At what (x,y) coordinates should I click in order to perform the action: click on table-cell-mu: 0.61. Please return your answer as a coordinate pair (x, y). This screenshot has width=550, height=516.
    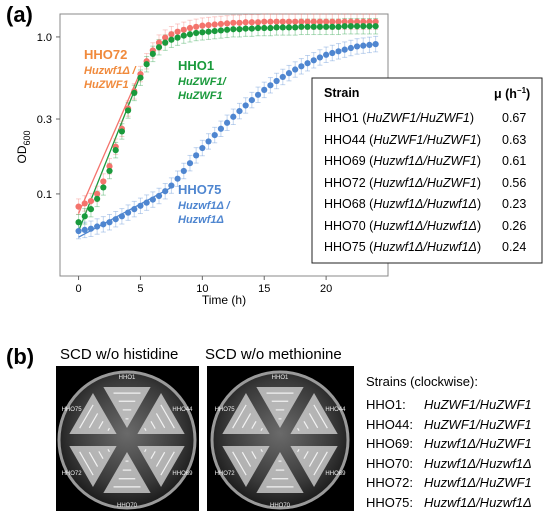
    Looking at the image, I should click on (514, 161).